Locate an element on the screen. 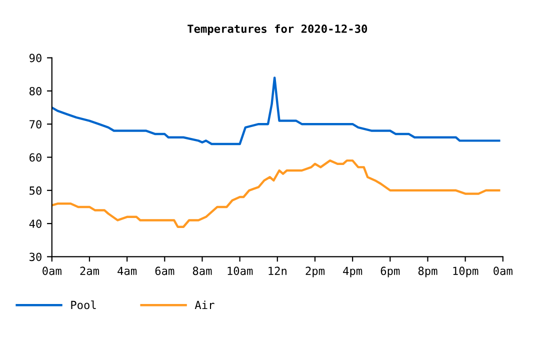 This screenshot has height=340, width=535. y-tick-label: 40 is located at coordinates (35, 224).